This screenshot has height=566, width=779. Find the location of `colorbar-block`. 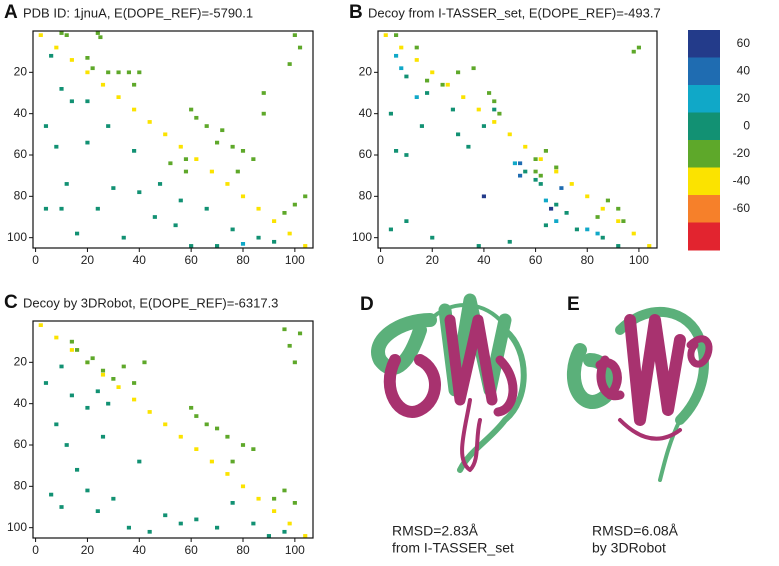

colorbar-block is located at coordinates (704, 44).